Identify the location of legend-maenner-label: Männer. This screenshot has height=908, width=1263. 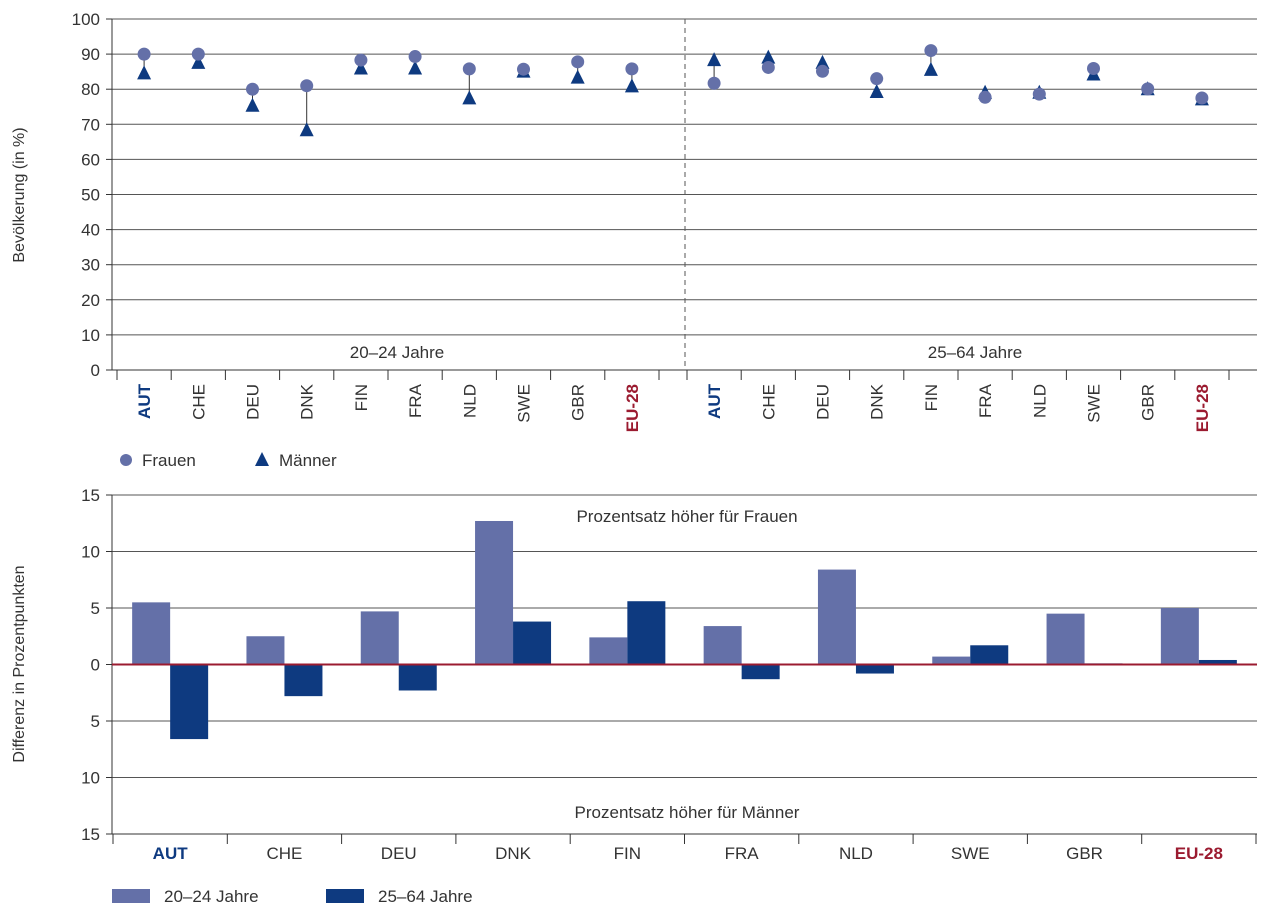
(308, 460).